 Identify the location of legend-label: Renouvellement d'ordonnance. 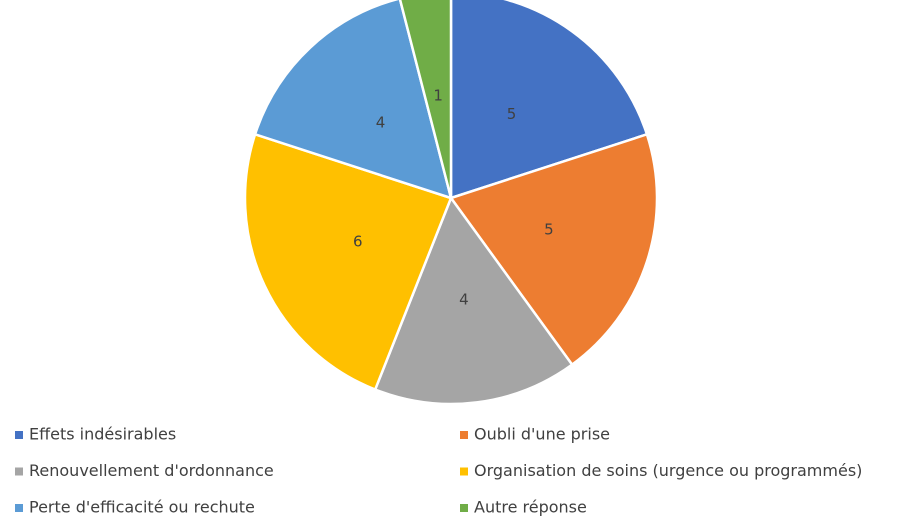
(151, 470).